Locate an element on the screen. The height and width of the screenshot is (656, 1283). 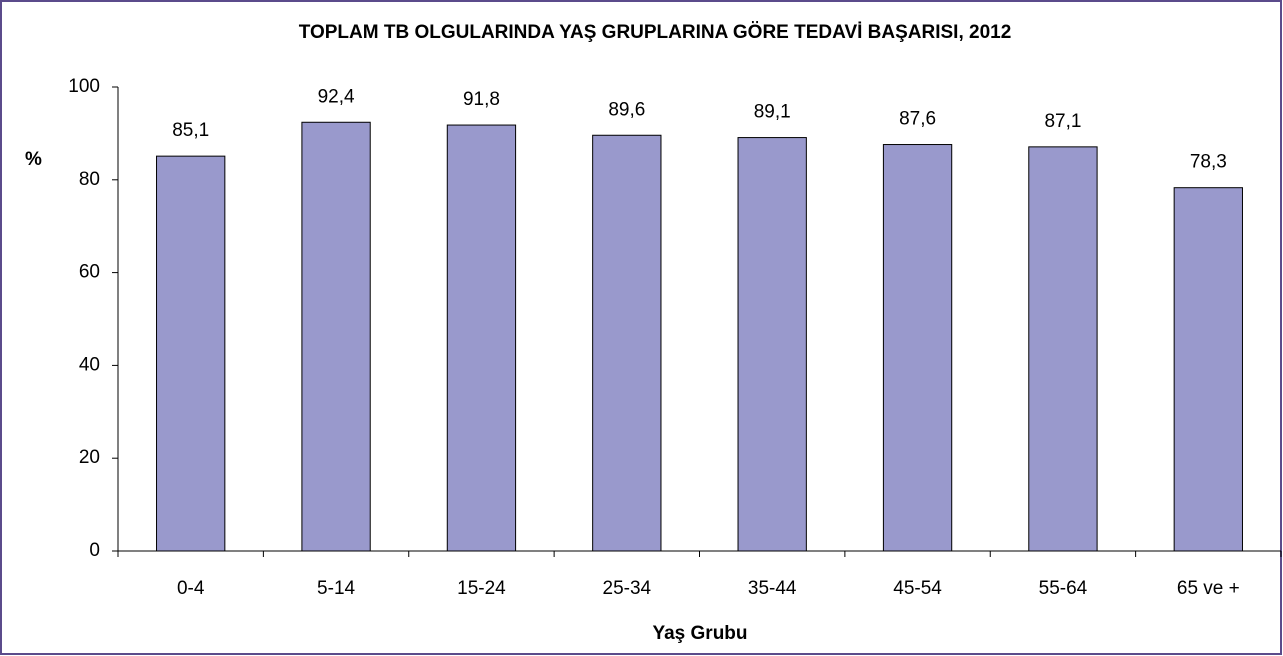
value-label: 78,3 is located at coordinates (1208, 162).